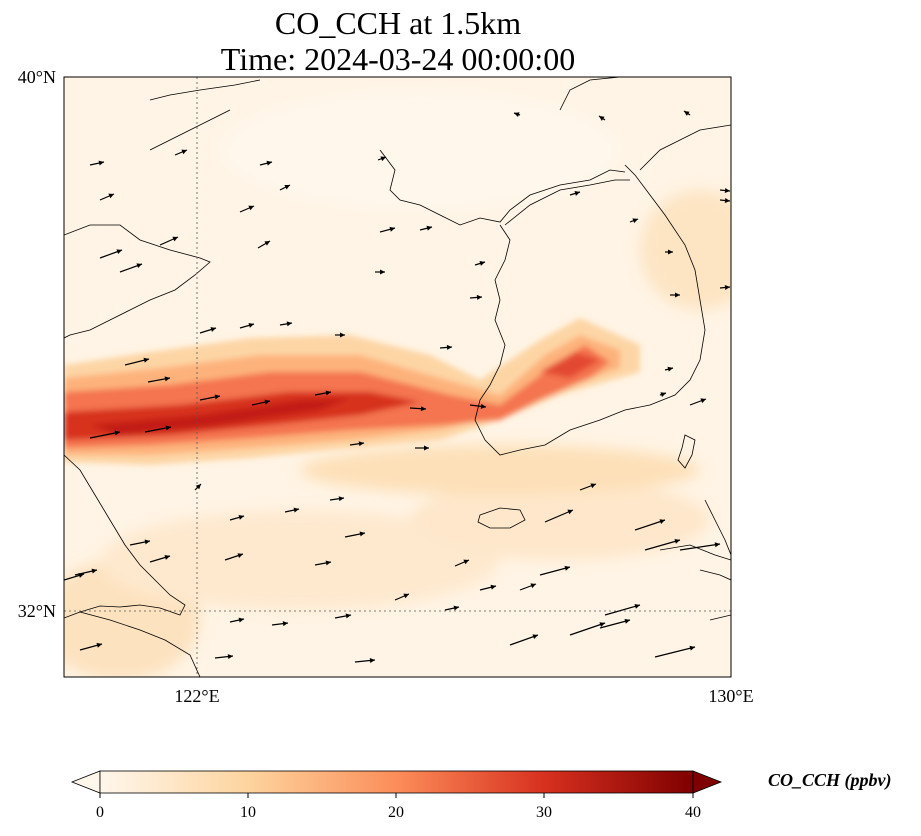 Image resolution: width=921 pixels, height=836 pixels. I want to click on chart-title-line2: Time: 2024-03-24 00:00:00, so click(398, 59).